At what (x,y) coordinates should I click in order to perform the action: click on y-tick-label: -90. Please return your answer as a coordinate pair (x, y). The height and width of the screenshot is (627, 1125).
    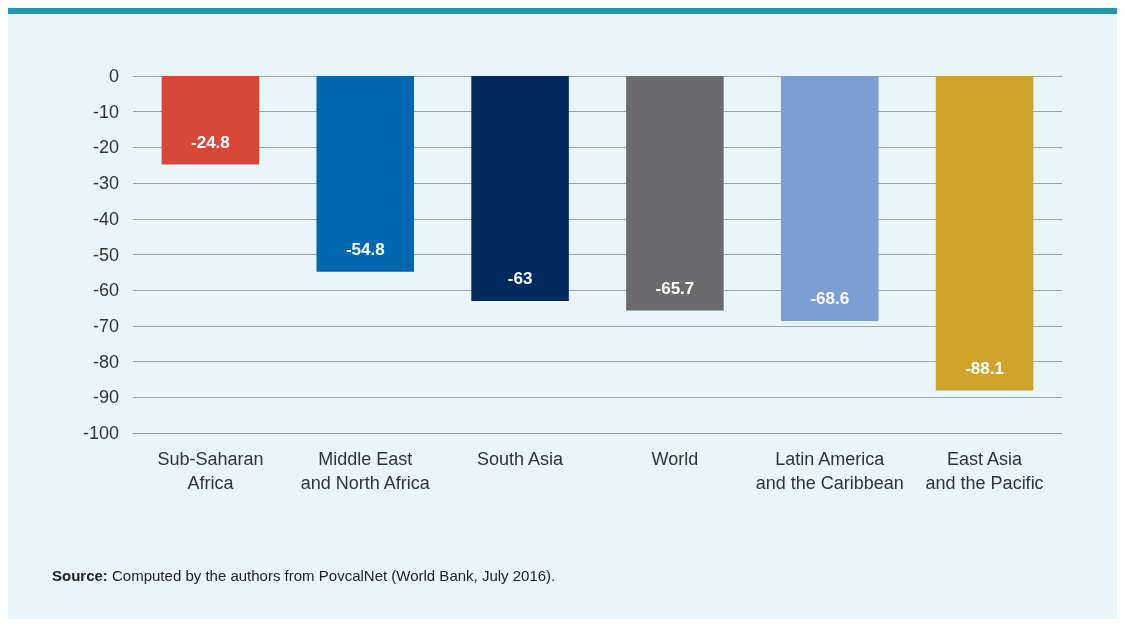
    Looking at the image, I should click on (105, 397).